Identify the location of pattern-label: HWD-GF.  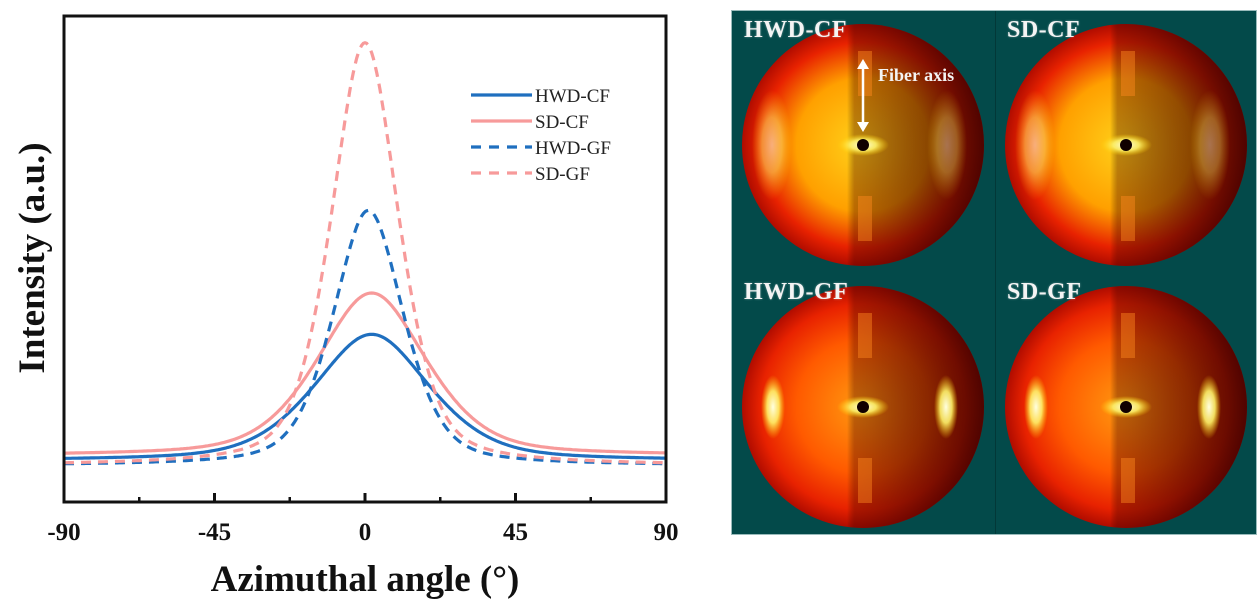
(796, 292).